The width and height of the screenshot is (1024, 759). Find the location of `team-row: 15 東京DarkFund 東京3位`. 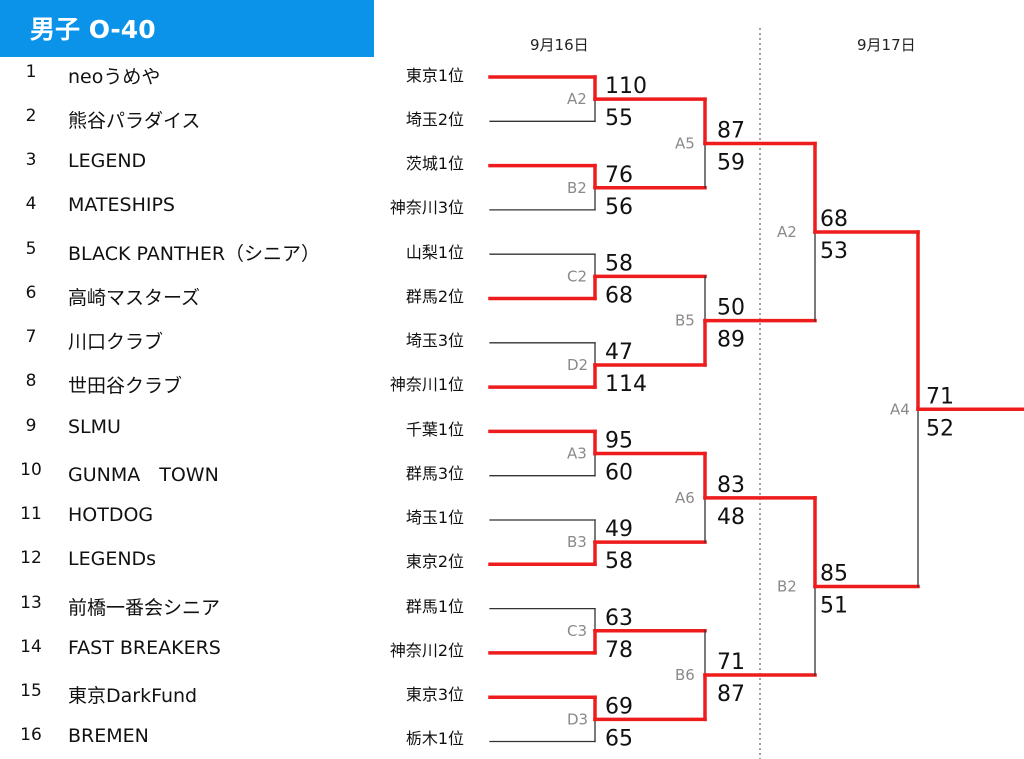

team-row: 15 東京DarkFund 東京3位 is located at coordinates (250, 696).